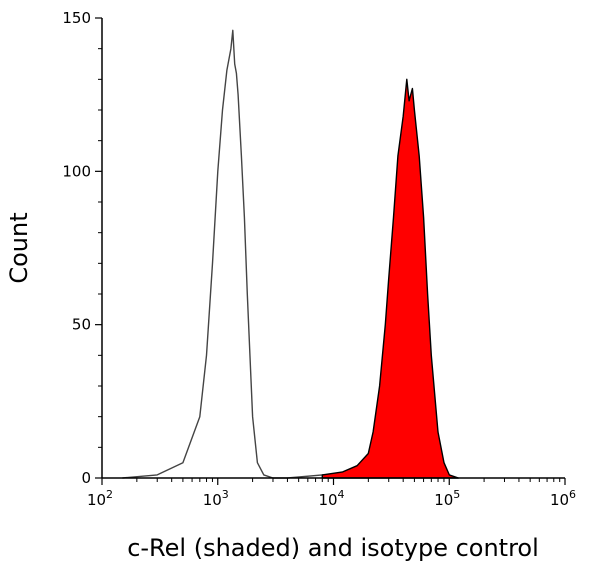  I want to click on y-tick-label: 50, so click(81, 325).